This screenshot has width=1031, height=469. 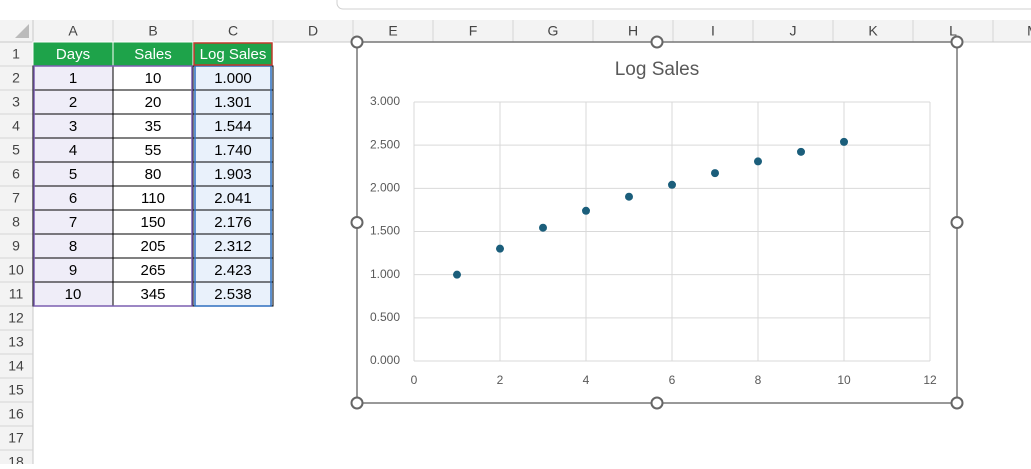 What do you see at coordinates (633, 31) in the screenshot?
I see `column-header: H` at bounding box center [633, 31].